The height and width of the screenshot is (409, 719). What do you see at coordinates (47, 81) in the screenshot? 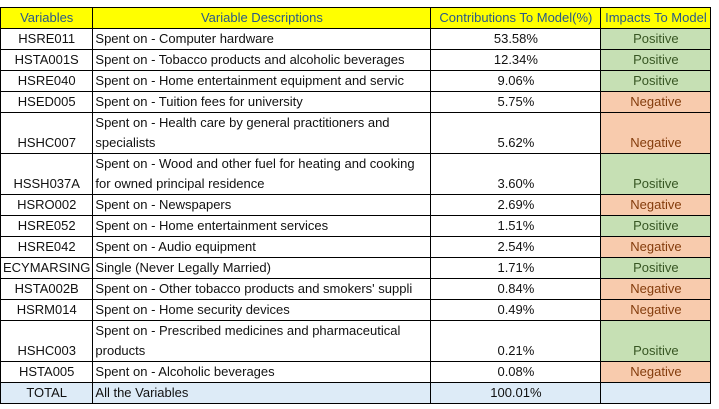
I see `variable-code-cell: HSRE040` at bounding box center [47, 81].